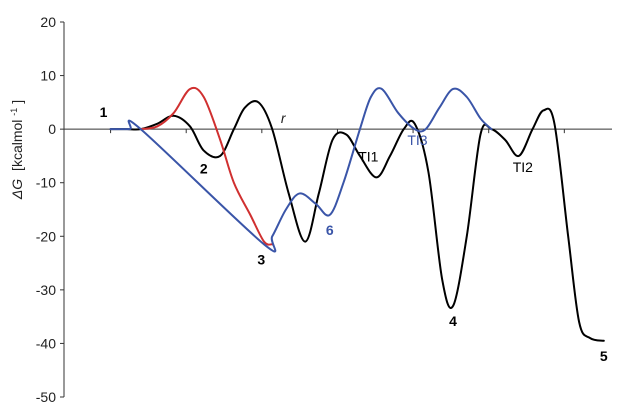  Describe the element at coordinates (17, 189) in the screenshot. I see `y-axis-title-symbol: ΔG` at that location.